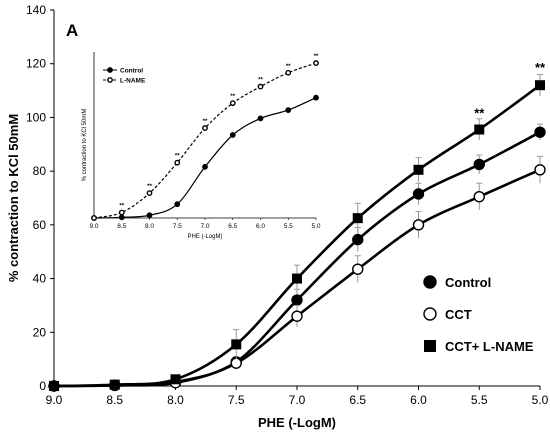 The width and height of the screenshot is (550, 433). I want to click on inset-legend-item: L-NAME, so click(124, 81).